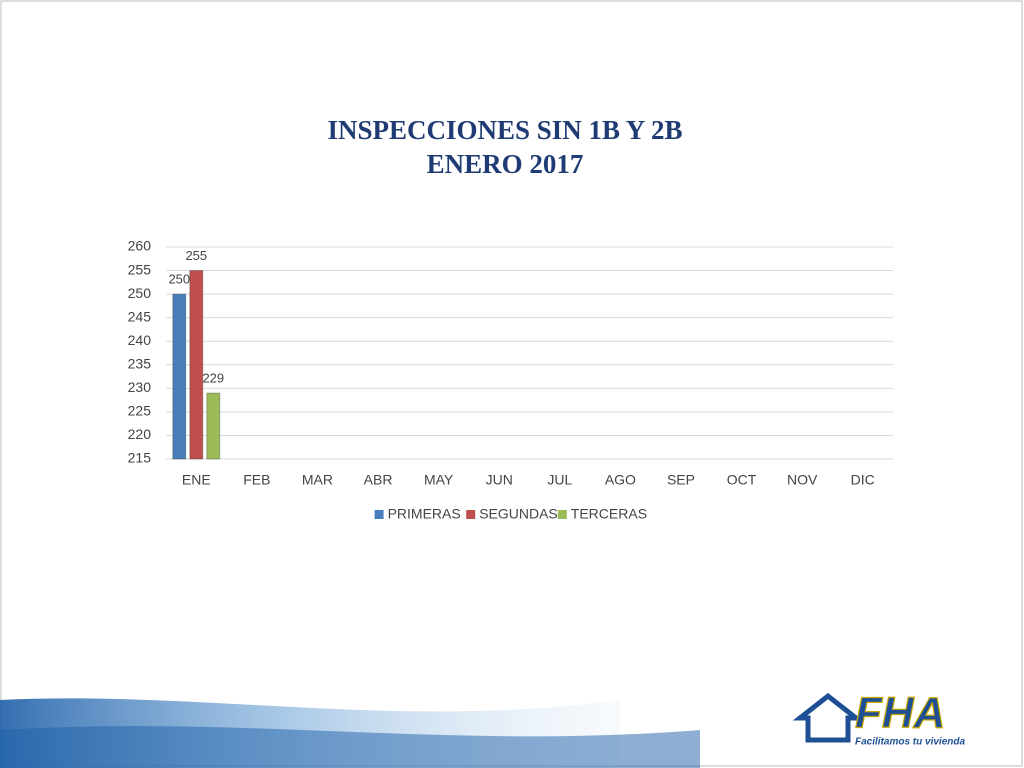 Image resolution: width=1024 pixels, height=768 pixels. Describe the element at coordinates (518, 514) in the screenshot. I see `legend-label: SEGUNDAS` at that location.